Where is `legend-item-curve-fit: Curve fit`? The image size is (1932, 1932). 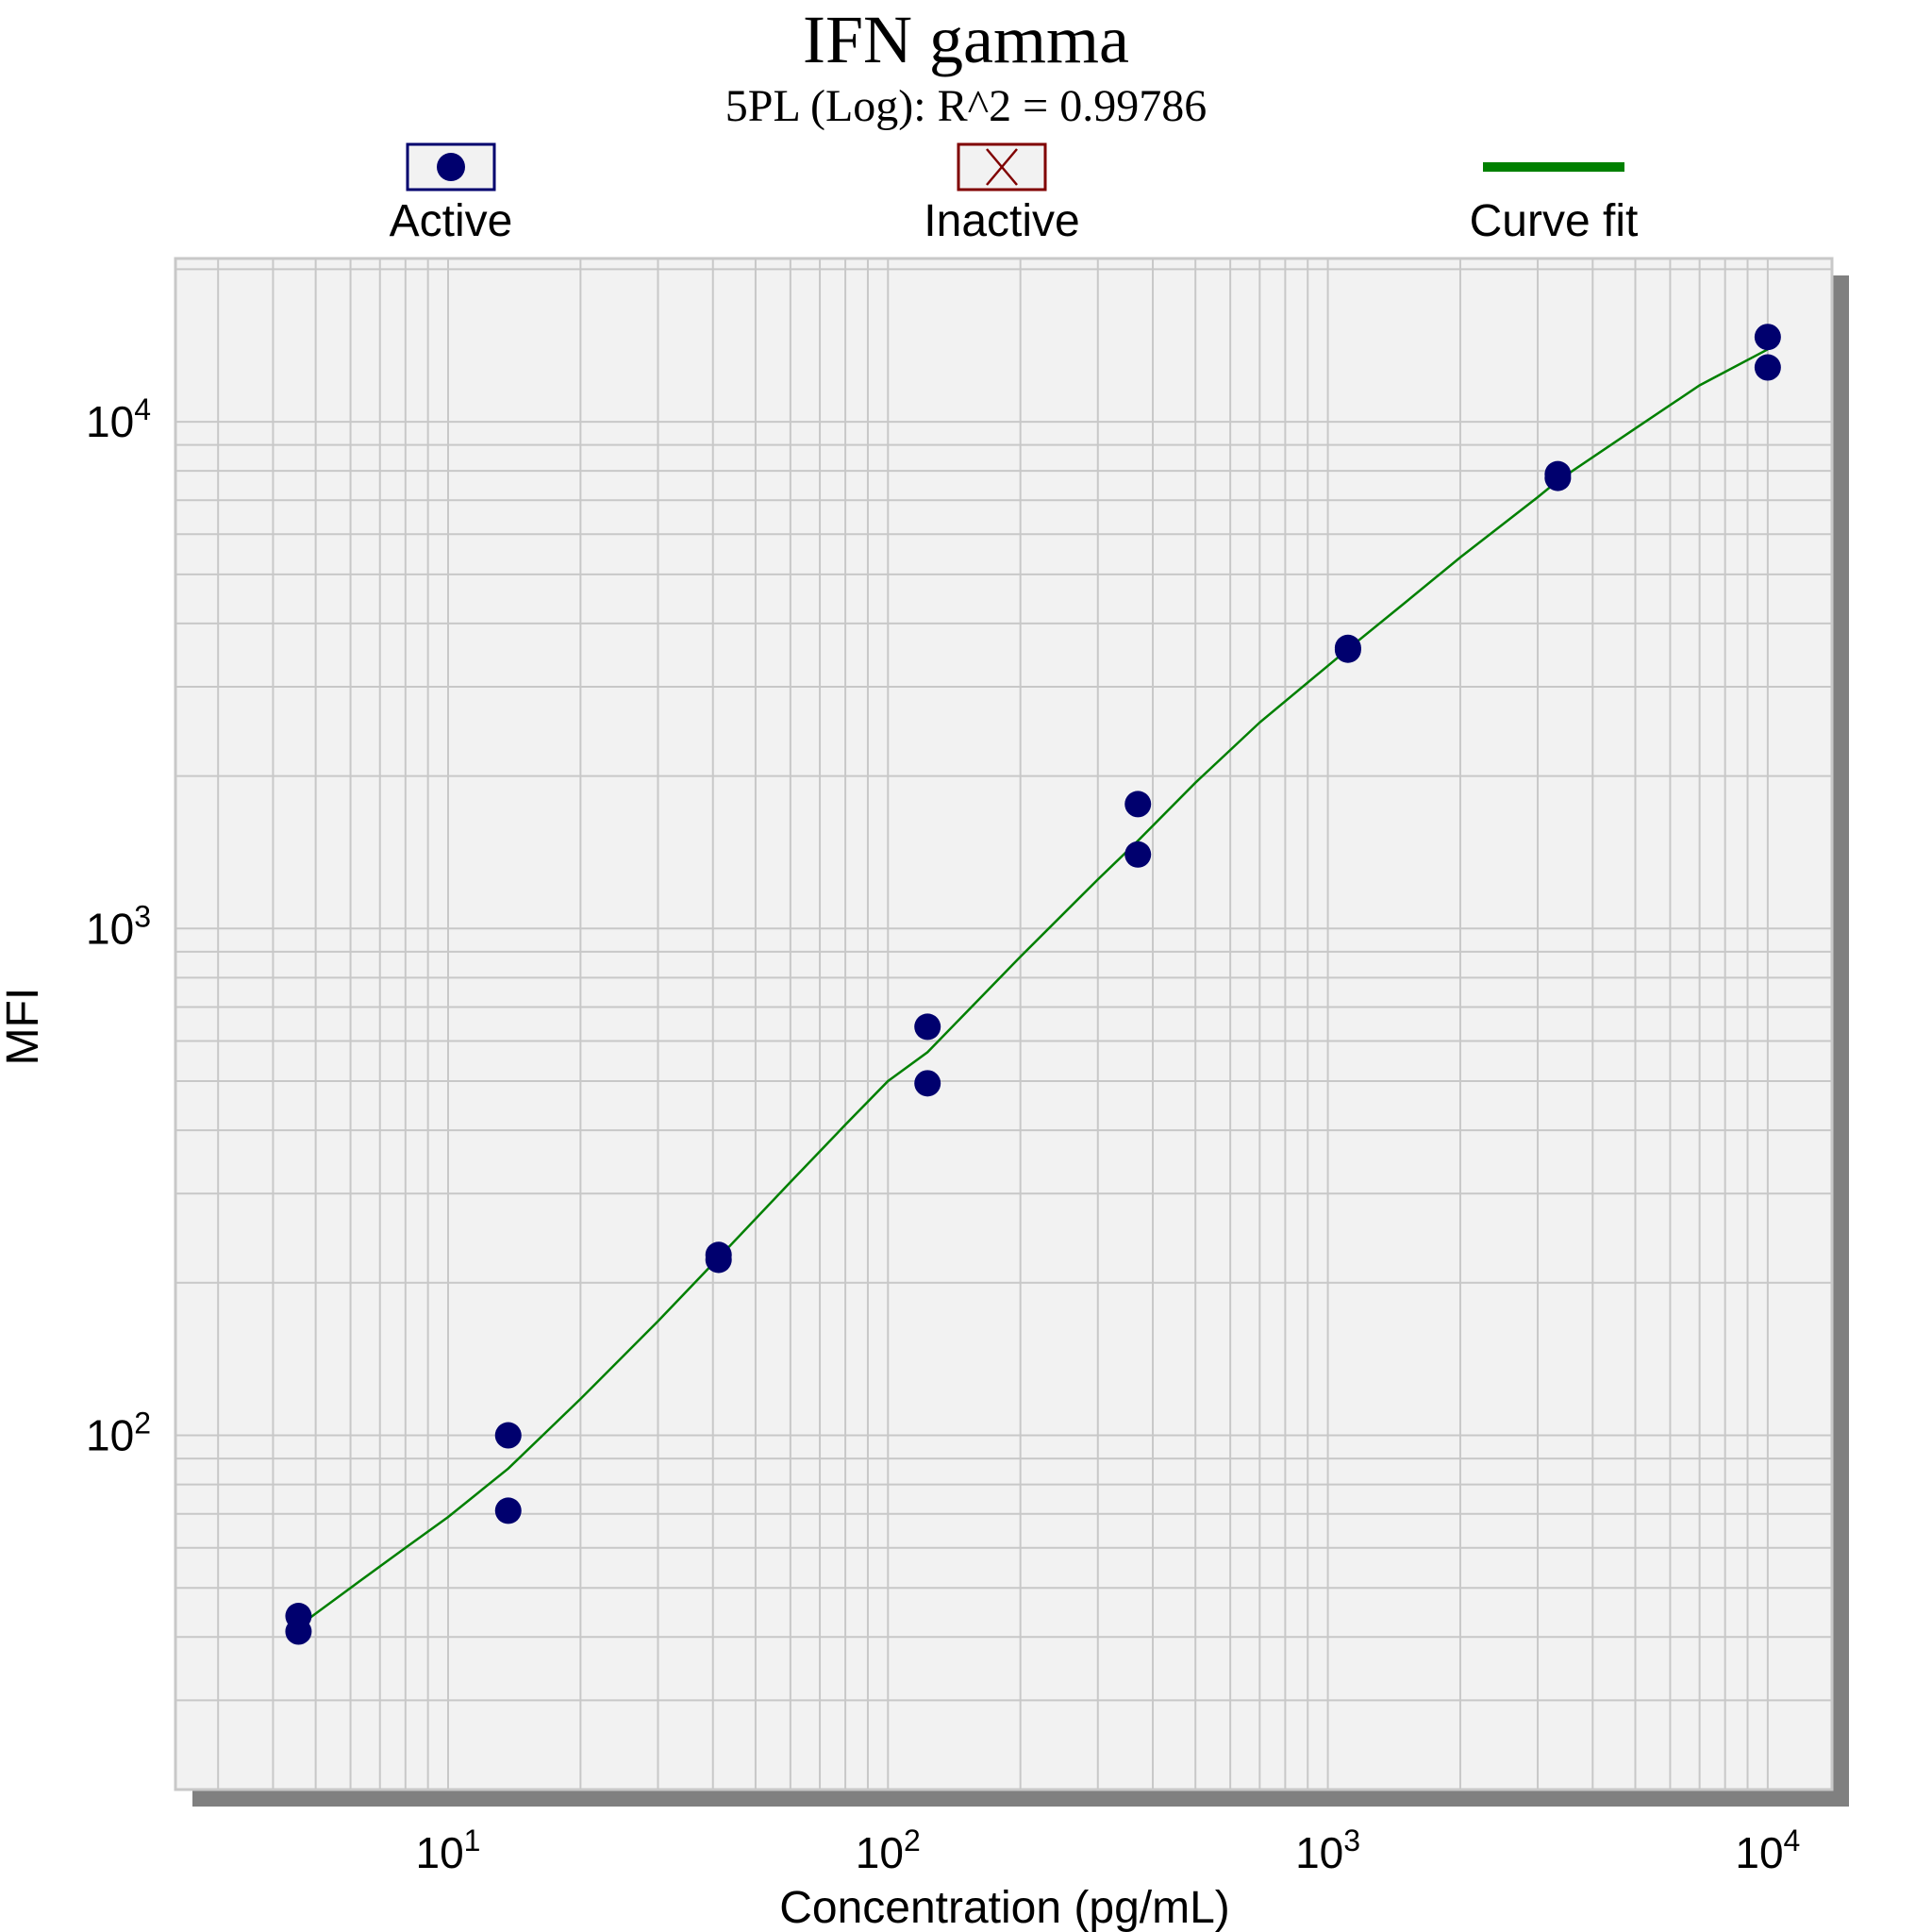
legend-item-curve-fit: Curve fit is located at coordinates (1554, 204).